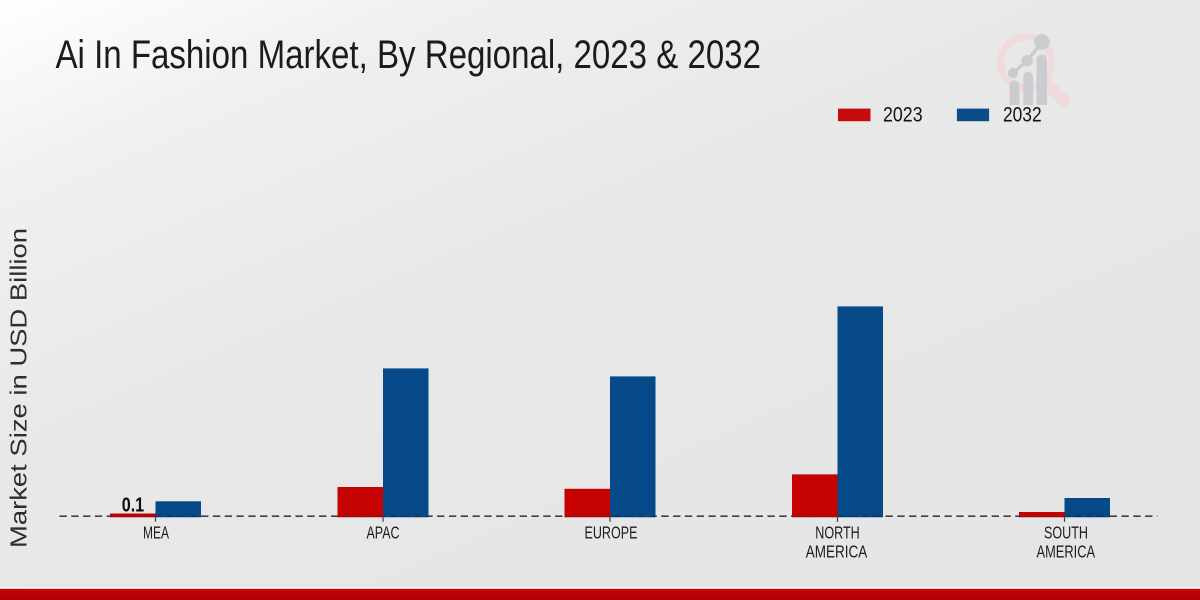 The image size is (1200, 600). What do you see at coordinates (19, 388) in the screenshot?
I see `svg-text: Market Size in USD Billion` at bounding box center [19, 388].